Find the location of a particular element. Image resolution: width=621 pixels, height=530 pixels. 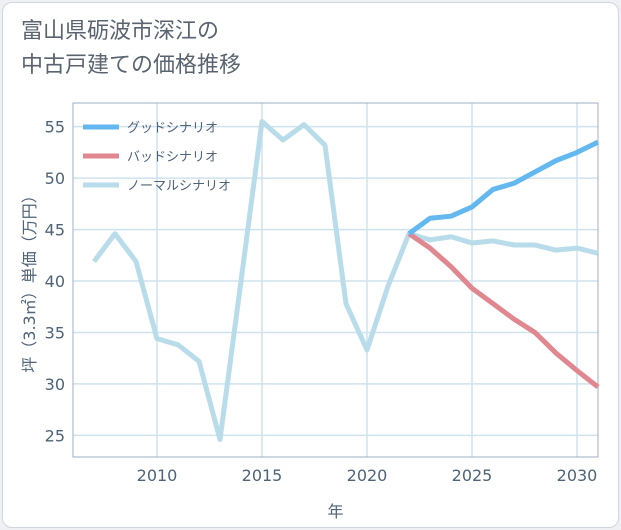

chart-title-line-2: 中古戸建ての価格推移 is located at coordinates (131, 65).